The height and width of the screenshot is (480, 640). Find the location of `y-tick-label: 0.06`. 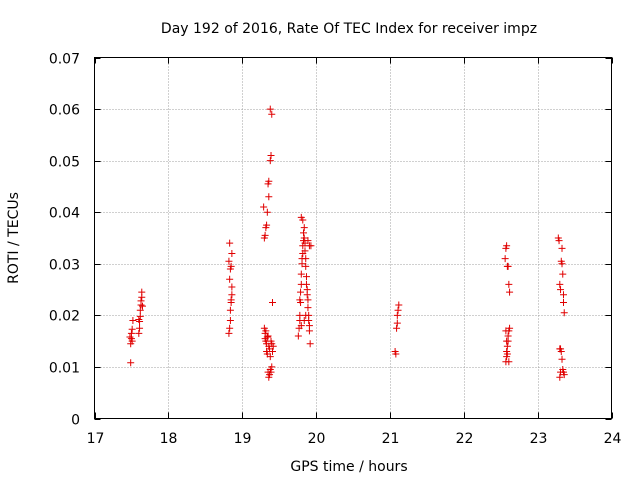

y-tick-label: 0.06 is located at coordinates (64, 111).